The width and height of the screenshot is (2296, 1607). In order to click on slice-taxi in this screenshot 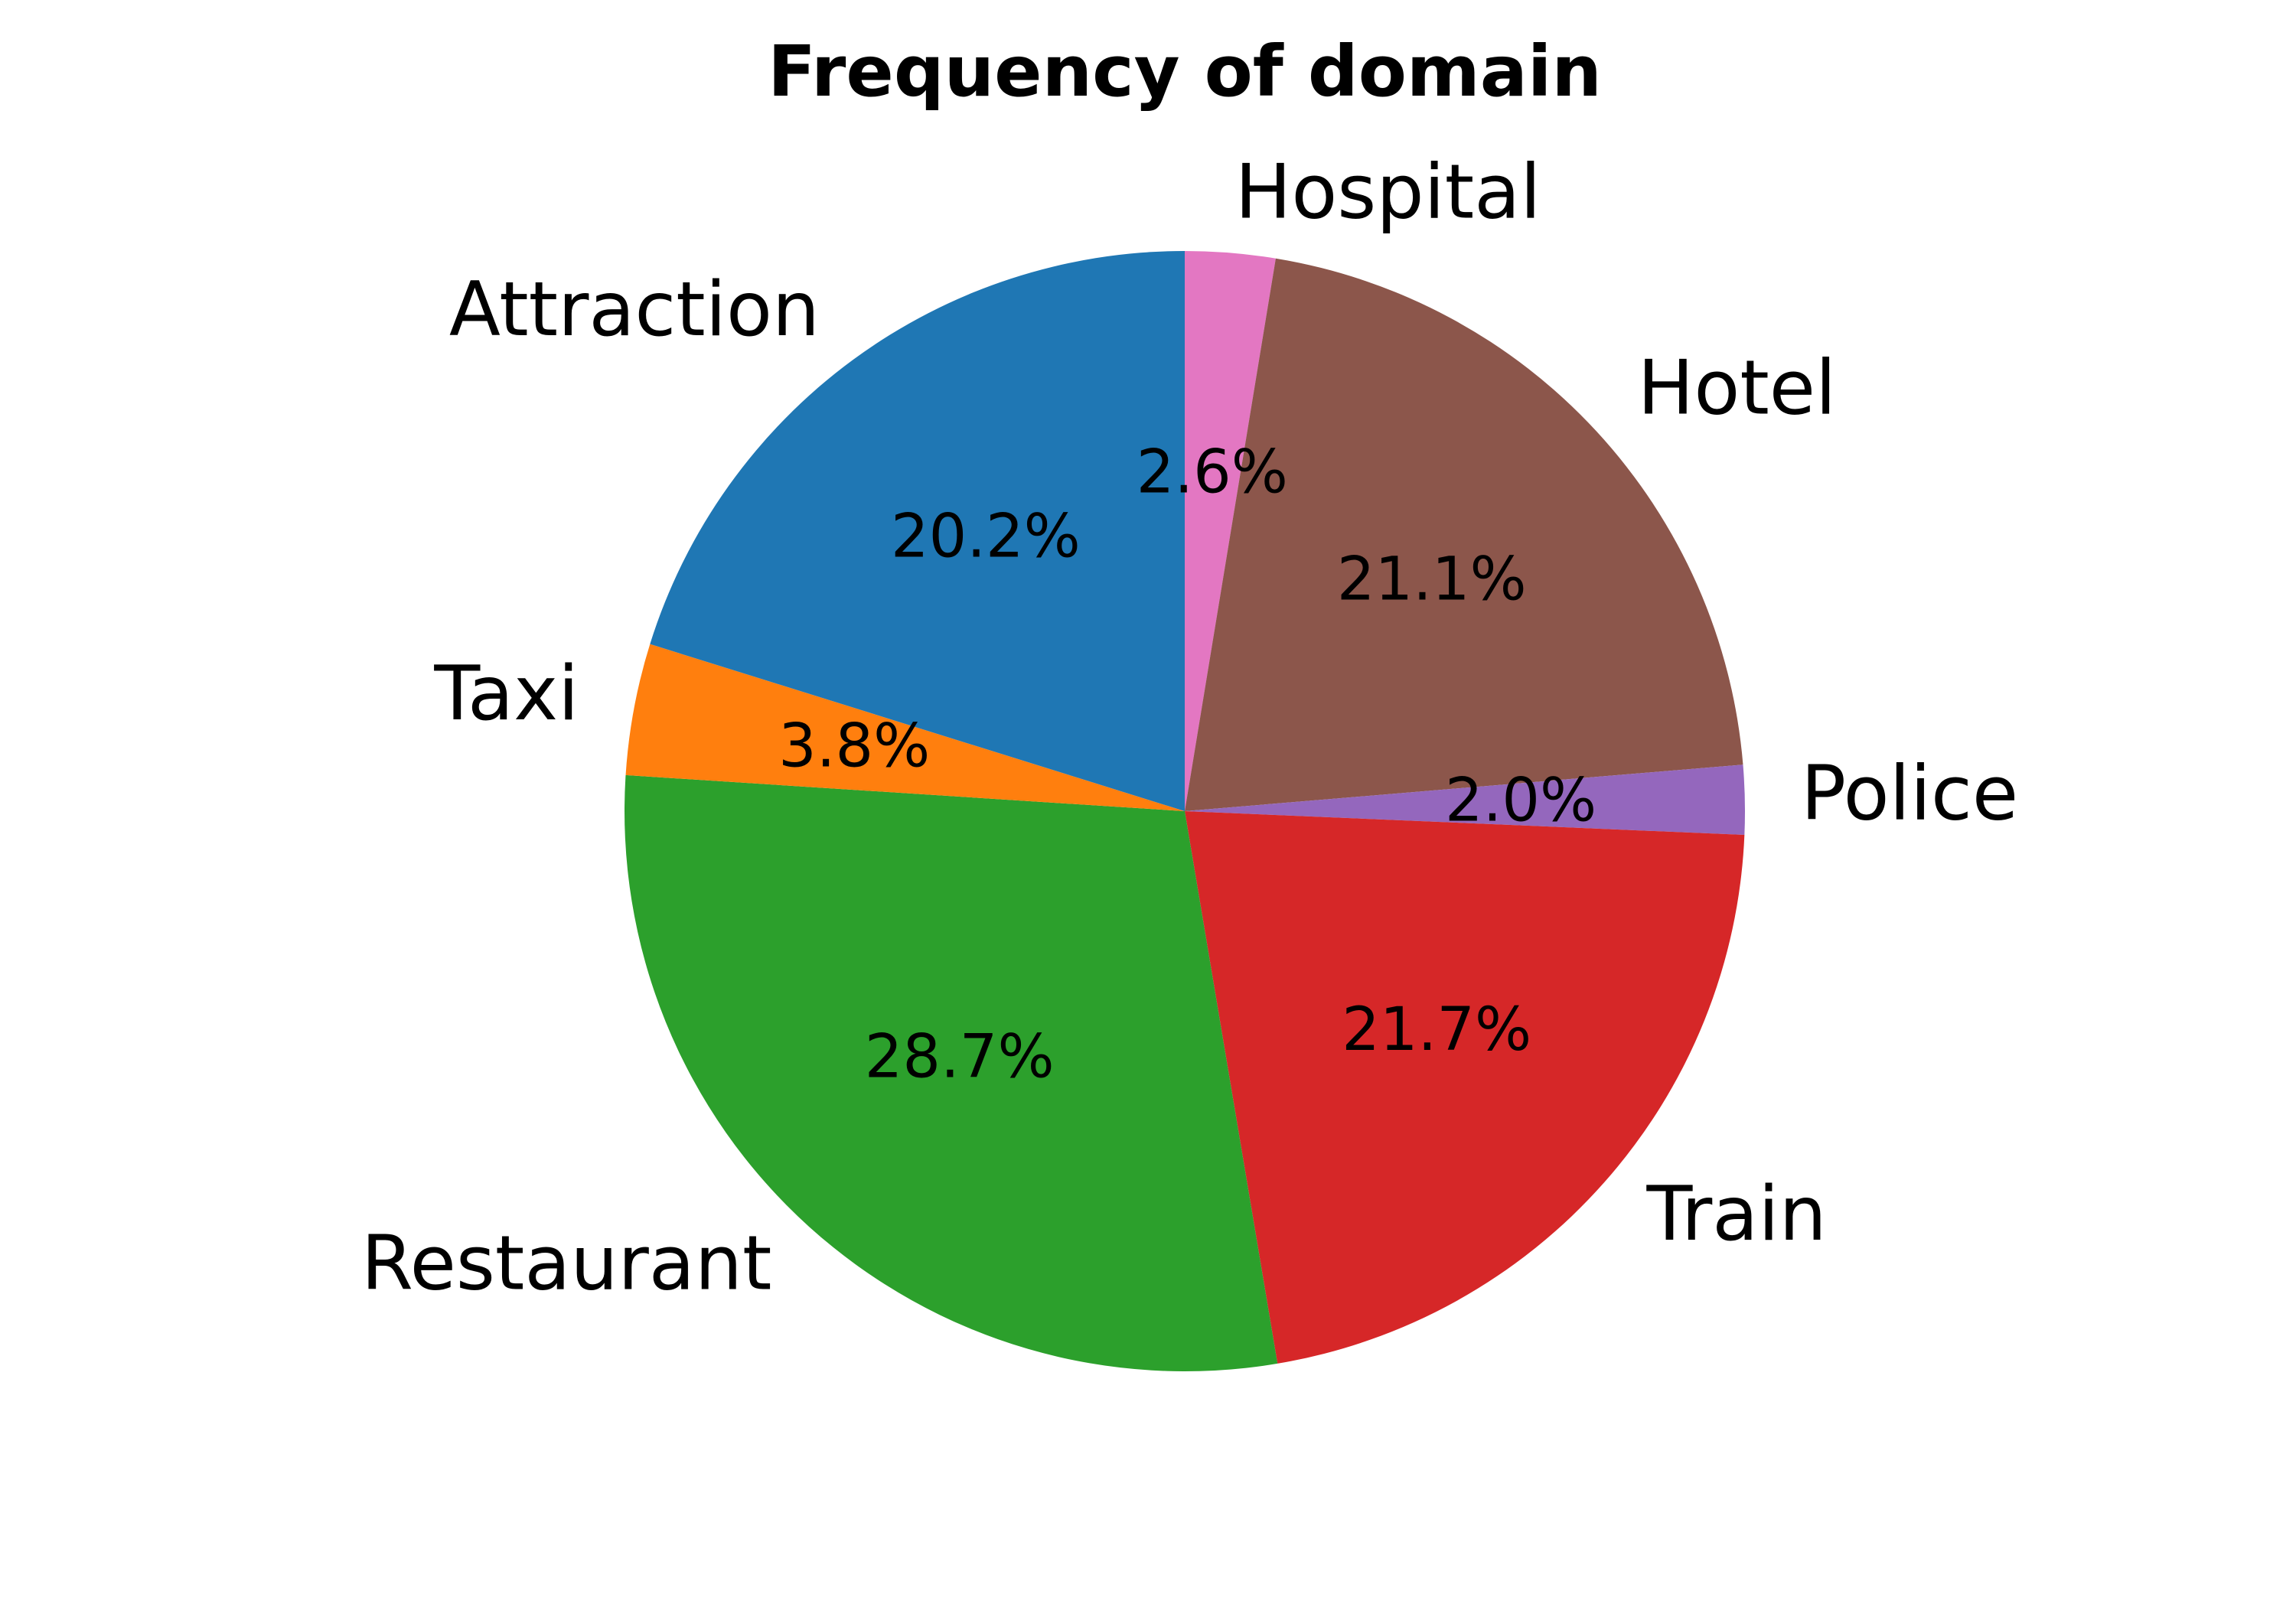, I will do `click(905, 728)`.